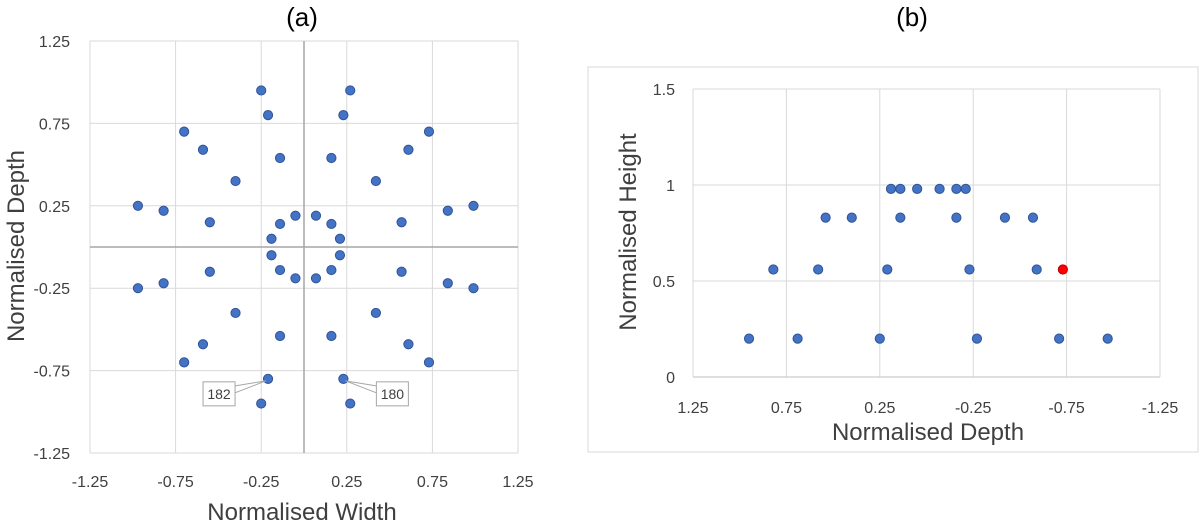  I want to click on chart-b-points, so click(928, 263).